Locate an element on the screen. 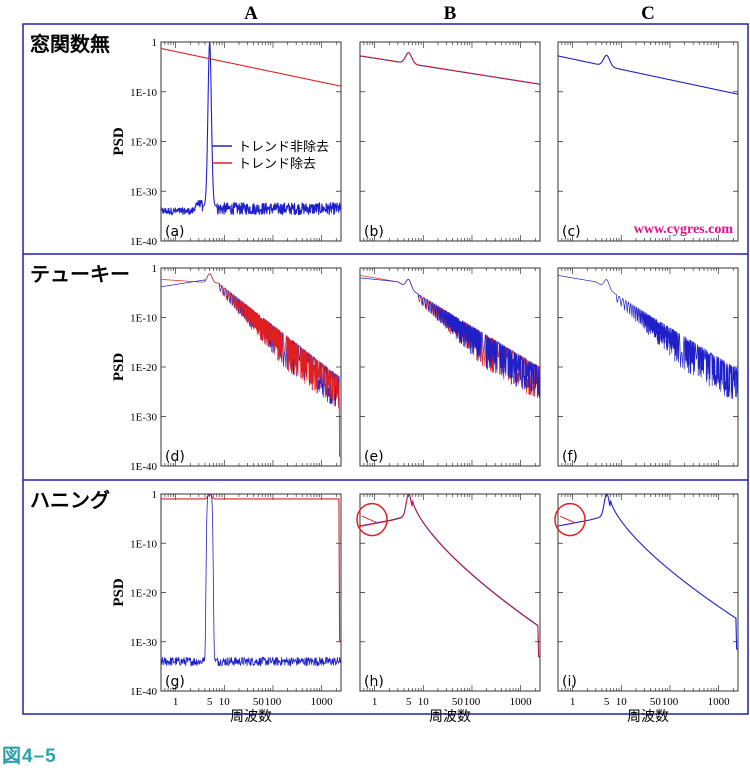 The height and width of the screenshot is (771, 750). row-title: テューキー is located at coordinates (80, 274).